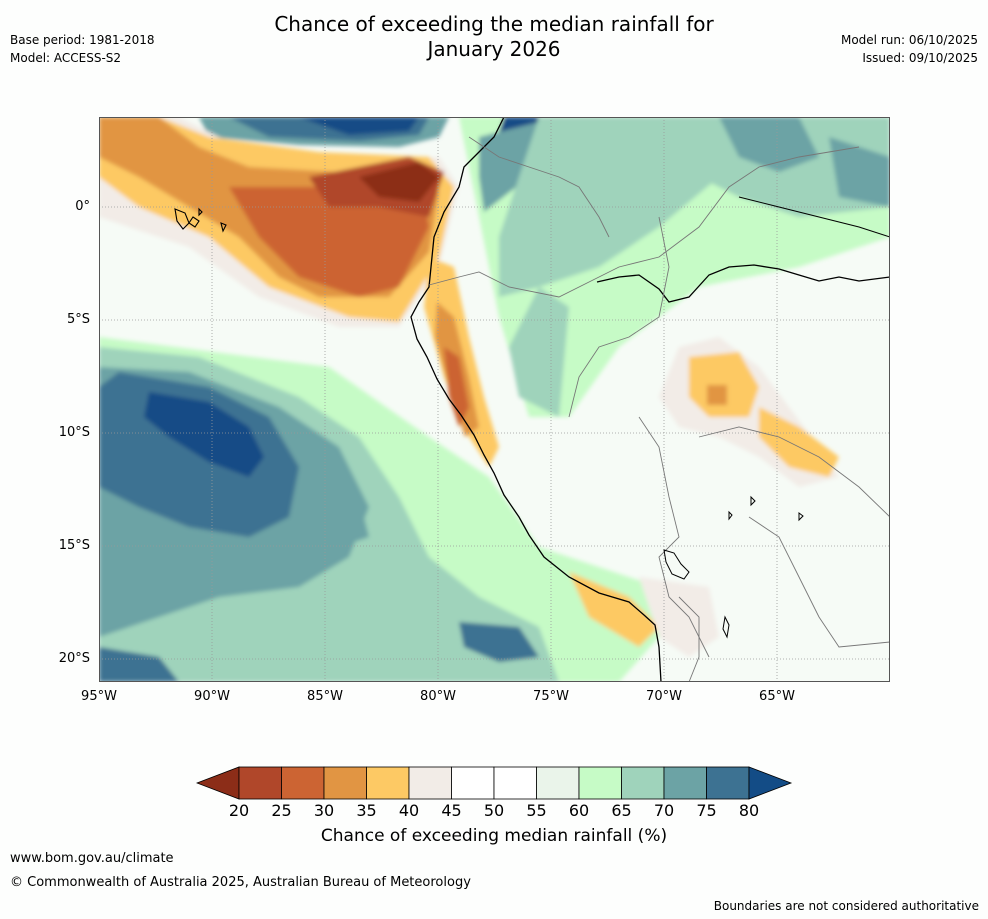 Image resolution: width=988 pixels, height=919 pixels. I want to click on colorbar-tick-55: 55, so click(536, 810).